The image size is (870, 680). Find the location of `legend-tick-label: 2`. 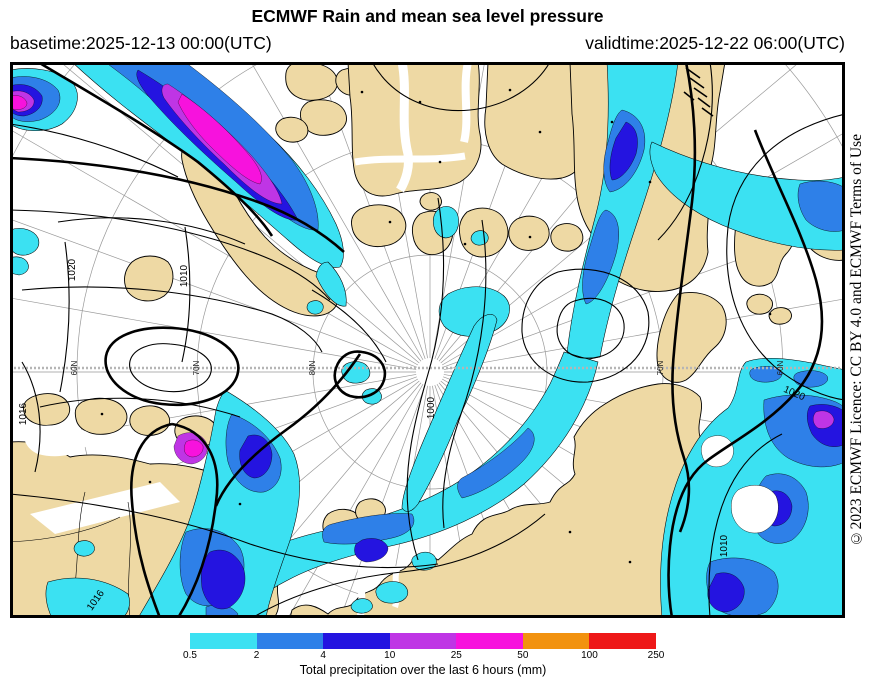

legend-tick-label: 2 is located at coordinates (256, 655).